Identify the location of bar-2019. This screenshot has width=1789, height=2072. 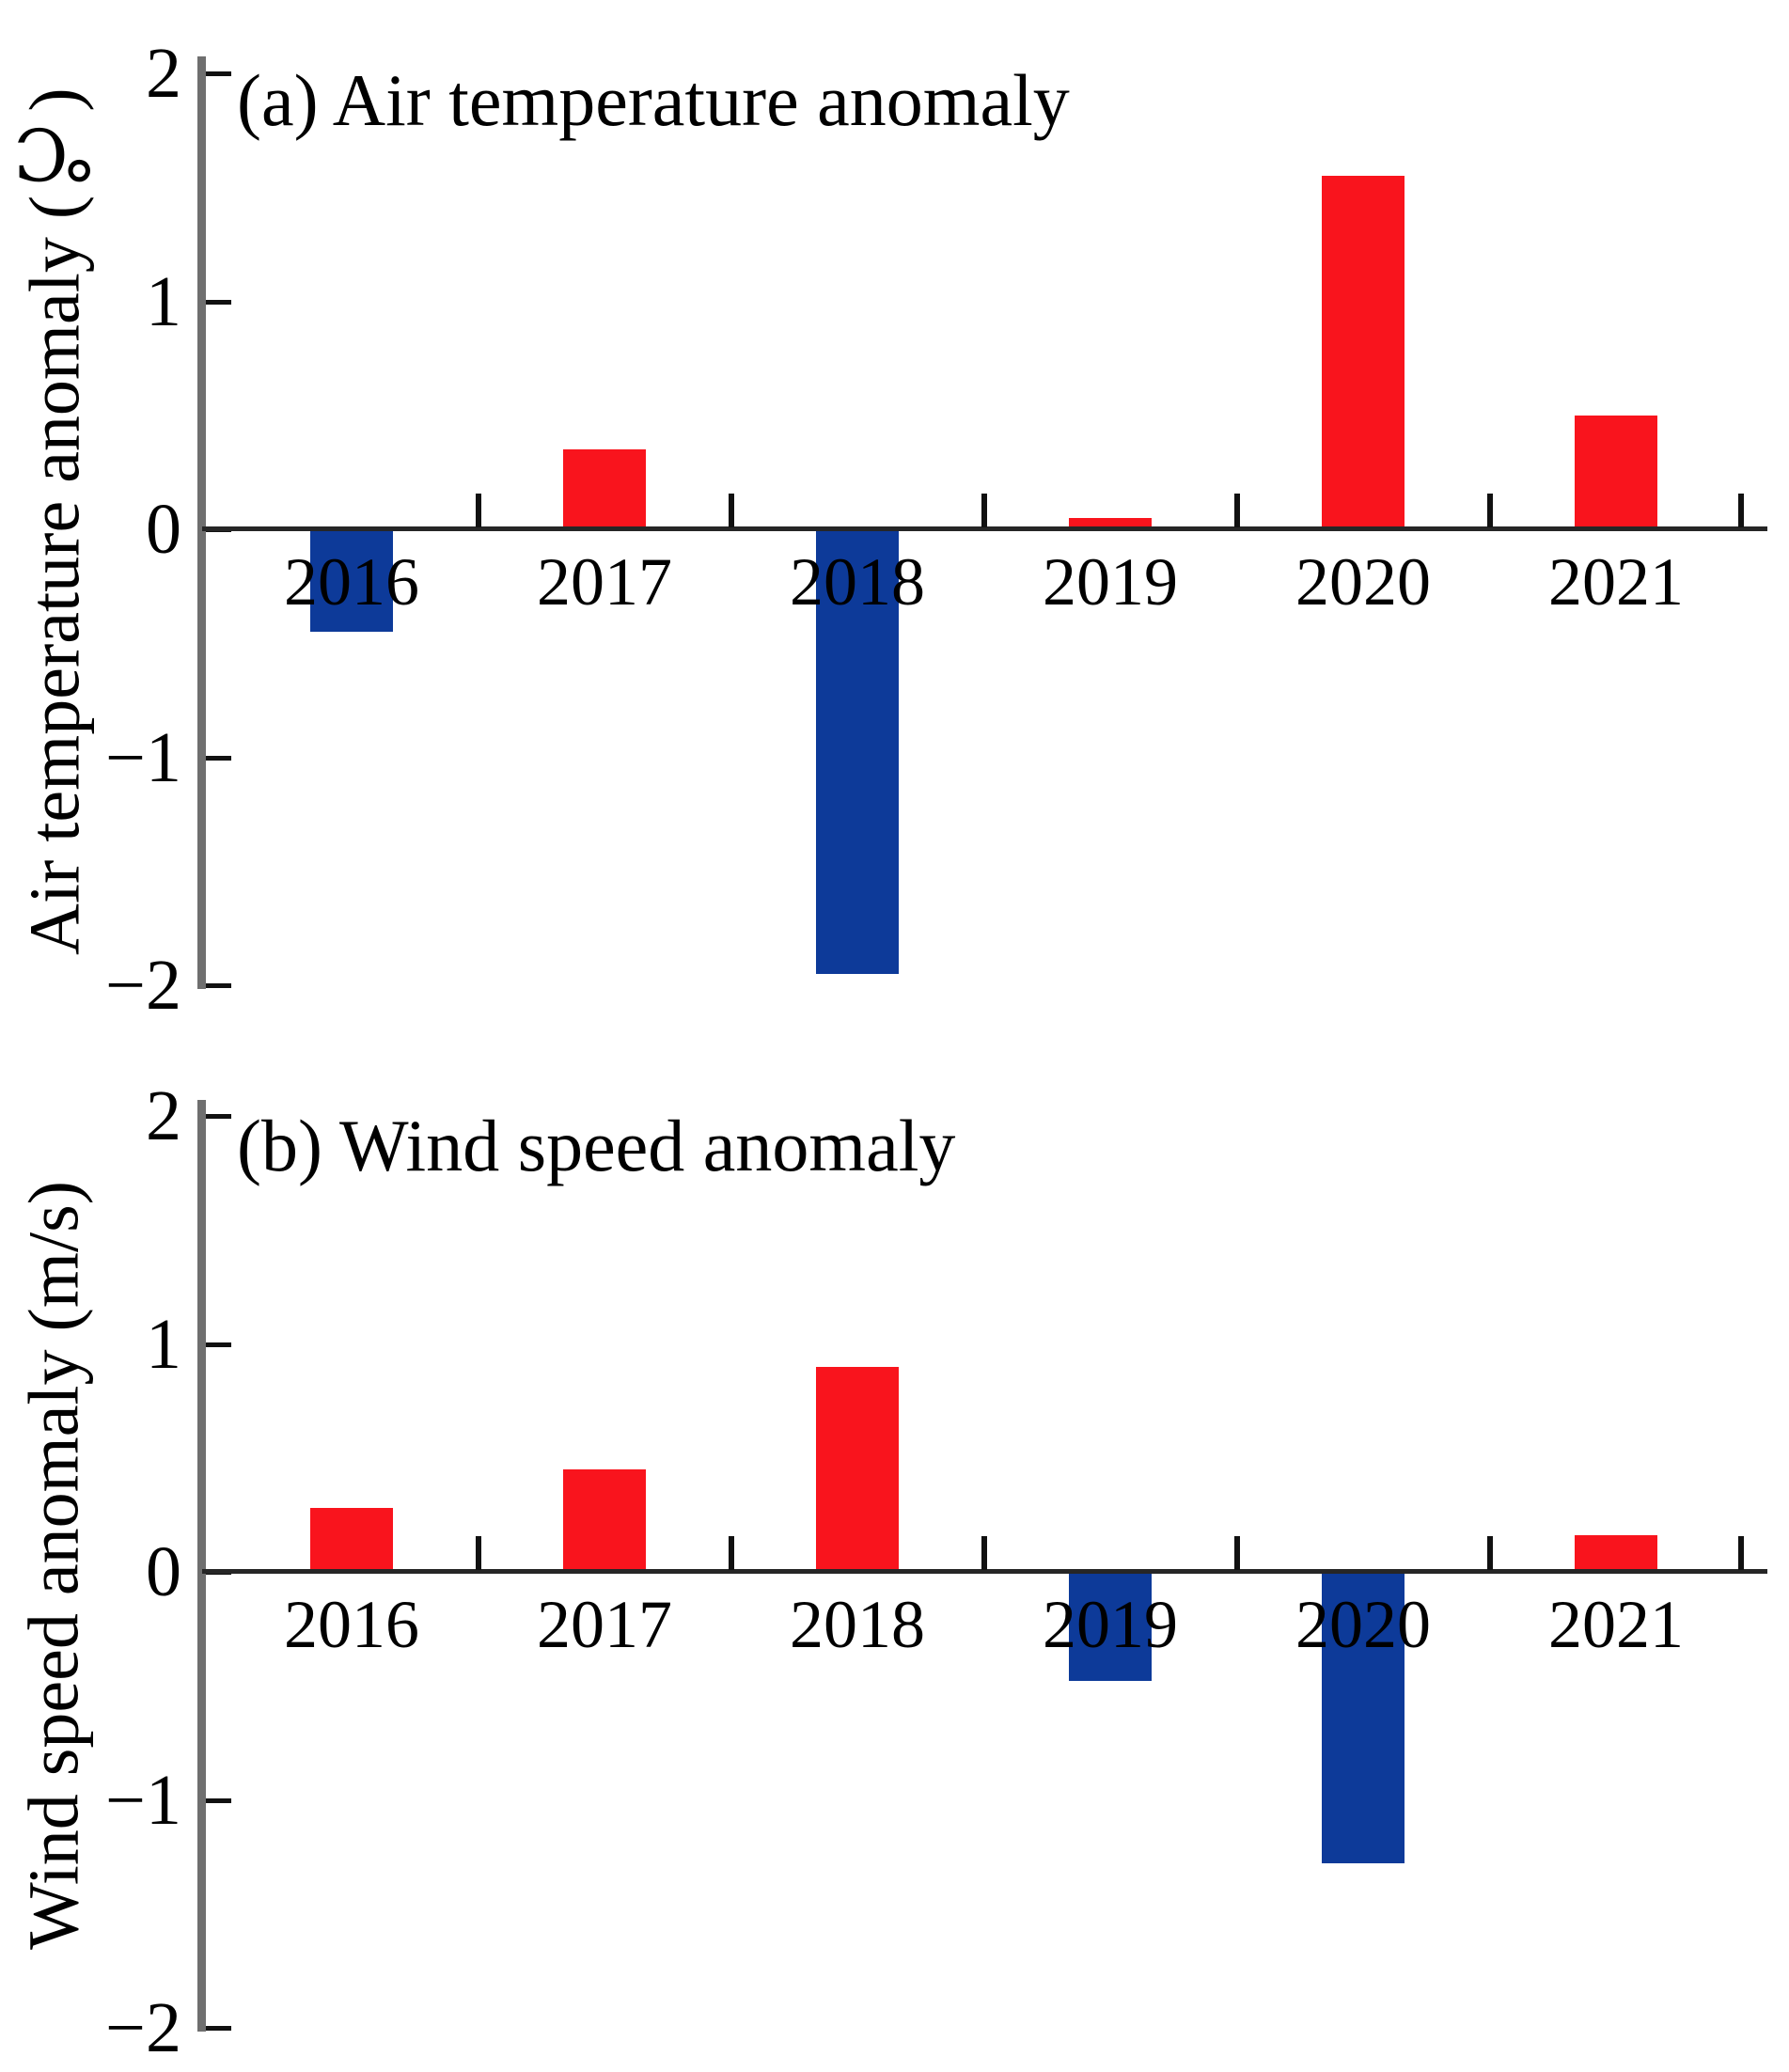
(1110, 1626).